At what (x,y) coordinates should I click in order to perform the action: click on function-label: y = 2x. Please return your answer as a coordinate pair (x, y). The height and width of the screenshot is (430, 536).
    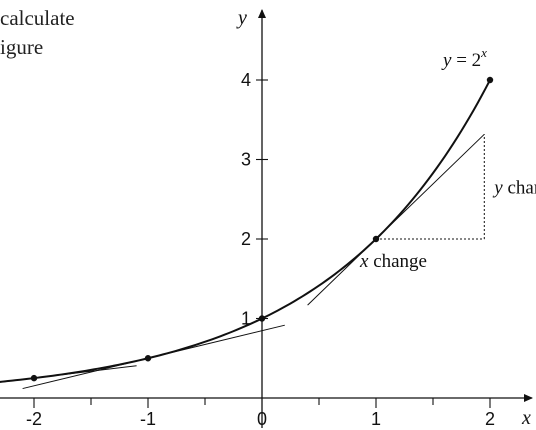
    Looking at the image, I should click on (464, 58).